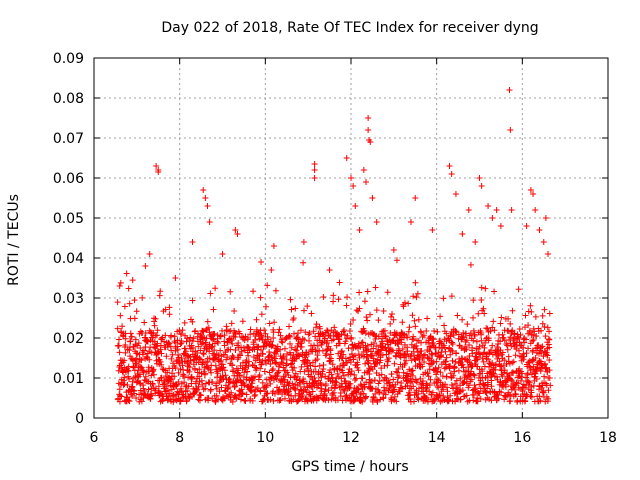 This screenshot has height=480, width=640. What do you see at coordinates (608, 438) in the screenshot?
I see `x-tick-label: 18` at bounding box center [608, 438].